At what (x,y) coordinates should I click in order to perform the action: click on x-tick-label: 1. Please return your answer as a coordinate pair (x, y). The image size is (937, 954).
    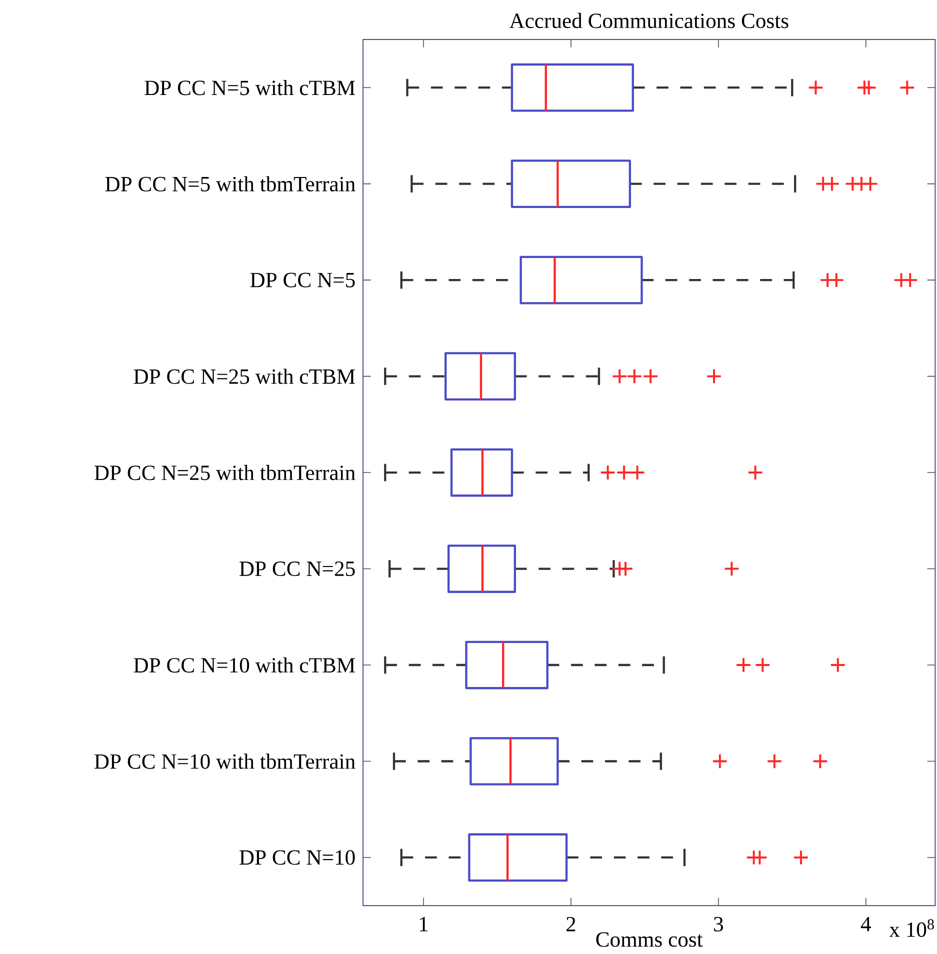
    Looking at the image, I should click on (424, 924).